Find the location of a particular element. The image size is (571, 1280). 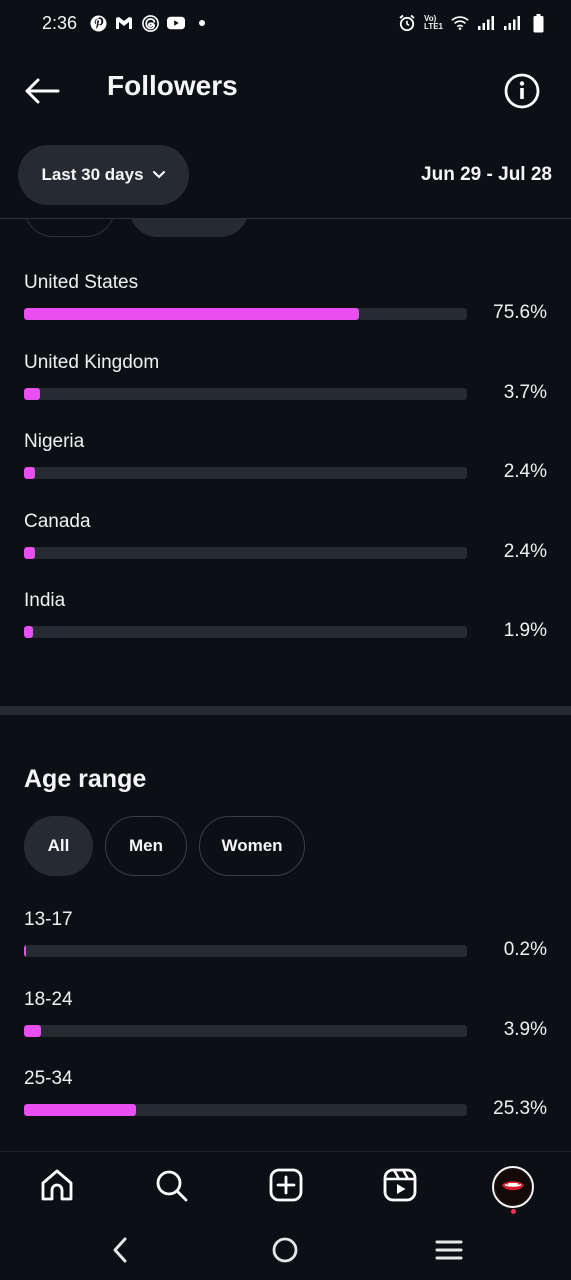

nav-search is located at coordinates (171, 1185).